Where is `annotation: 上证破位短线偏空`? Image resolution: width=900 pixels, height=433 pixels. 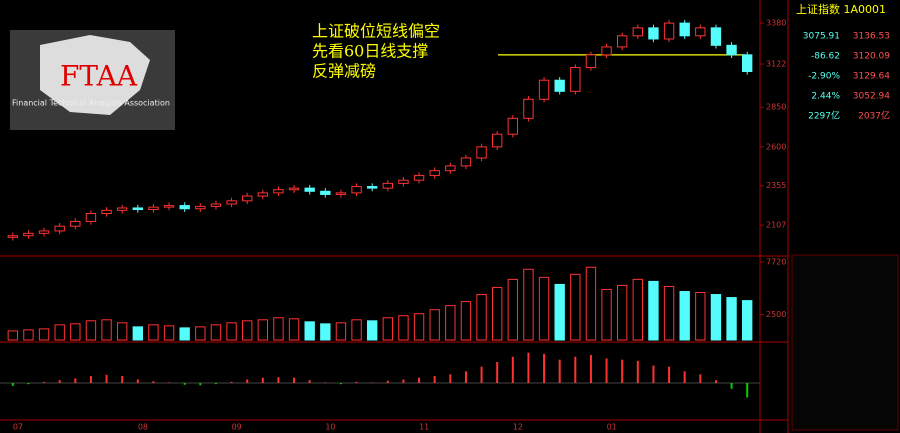 annotation: 上证破位短线偏空 is located at coordinates (376, 31).